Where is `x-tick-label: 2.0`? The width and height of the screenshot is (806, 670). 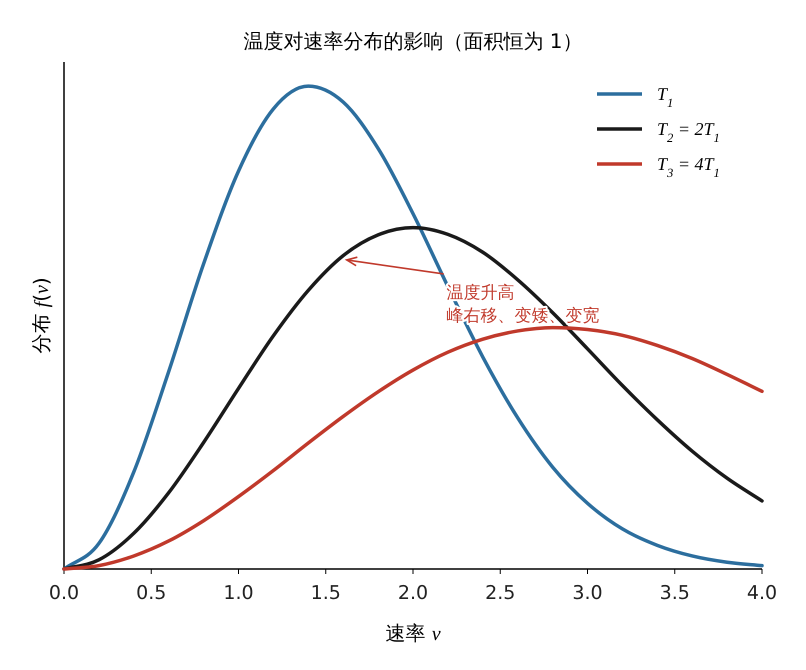 x-tick-label: 2.0 is located at coordinates (413, 593).